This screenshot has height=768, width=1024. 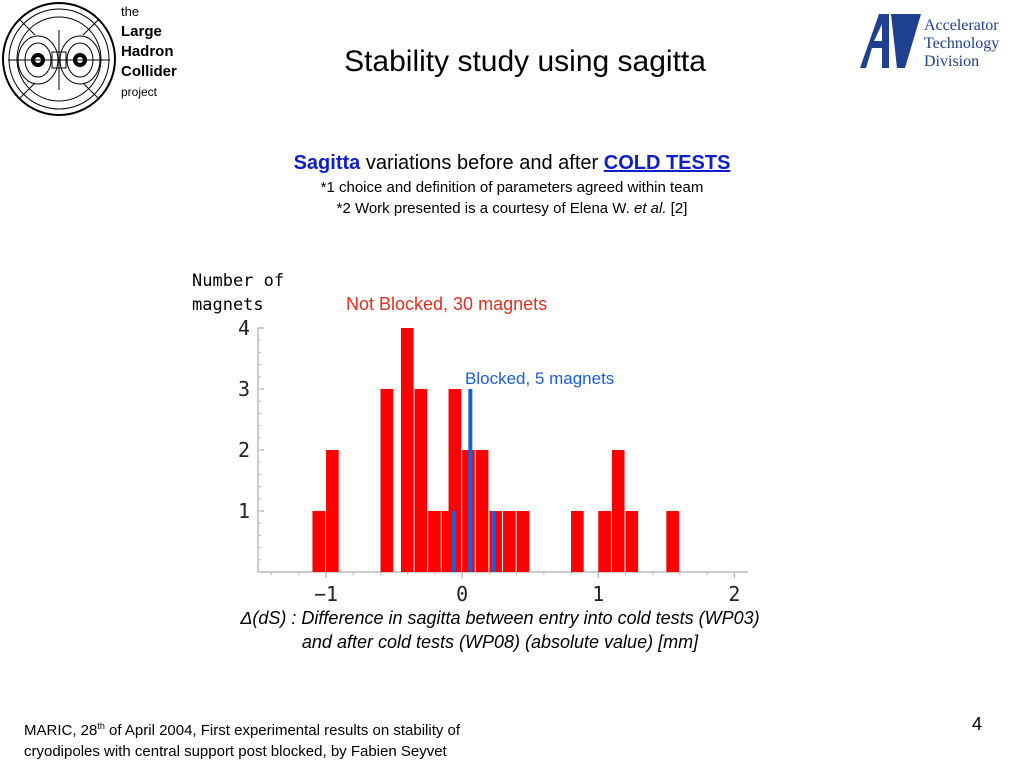 What do you see at coordinates (326, 594) in the screenshot?
I see `x-tick-label: −1` at bounding box center [326, 594].